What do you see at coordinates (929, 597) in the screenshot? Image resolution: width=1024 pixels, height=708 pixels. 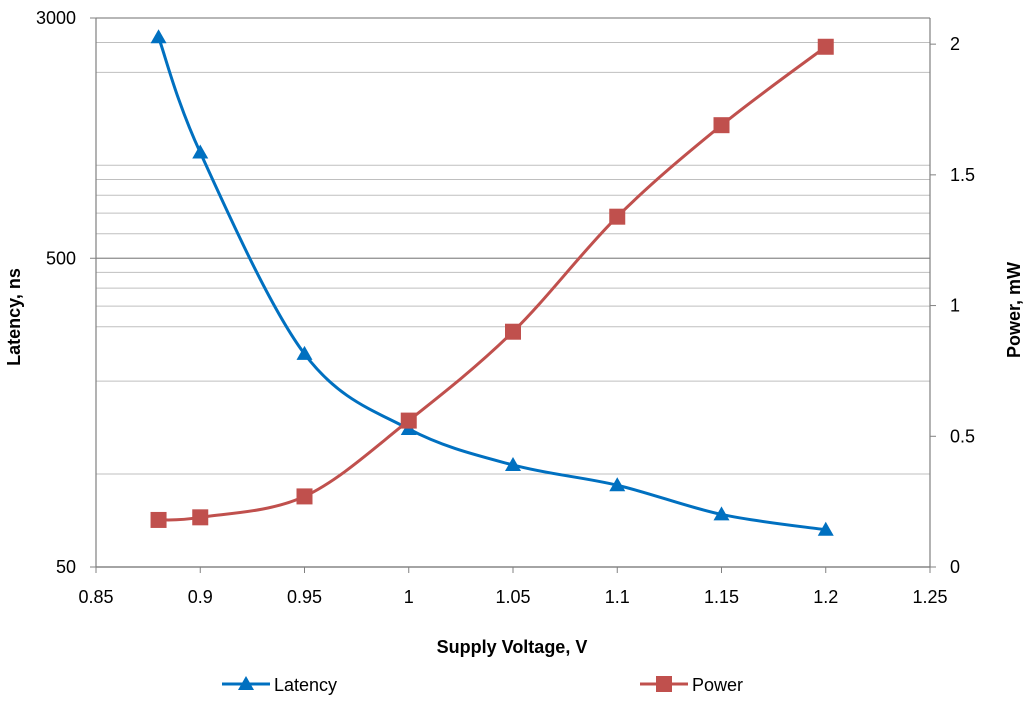 I see `x-tick-label: 1.25` at bounding box center [929, 597].